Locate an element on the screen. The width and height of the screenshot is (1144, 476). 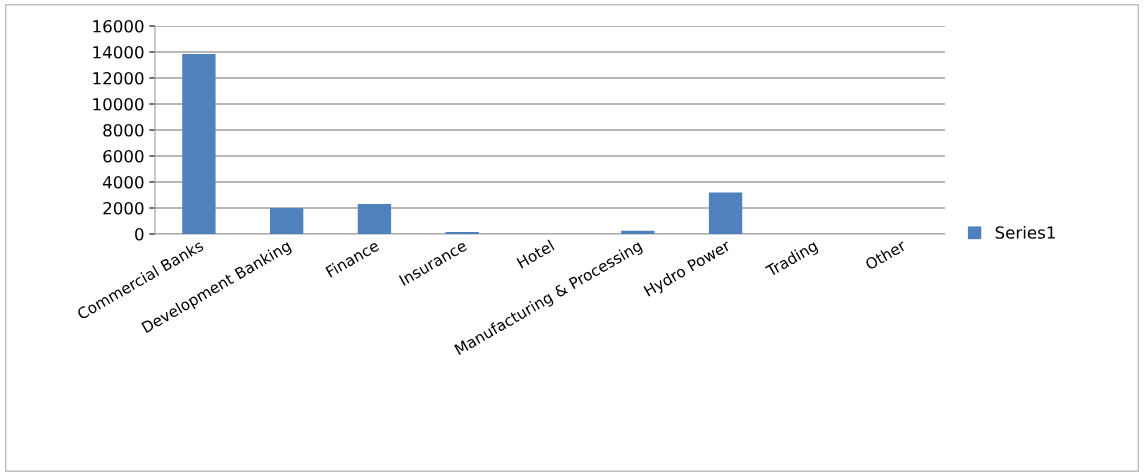
y-tick-label: 4000 is located at coordinates (123, 182).